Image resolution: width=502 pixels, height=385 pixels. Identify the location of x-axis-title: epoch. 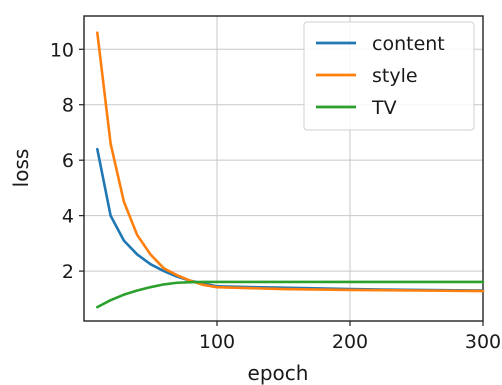
(278, 373).